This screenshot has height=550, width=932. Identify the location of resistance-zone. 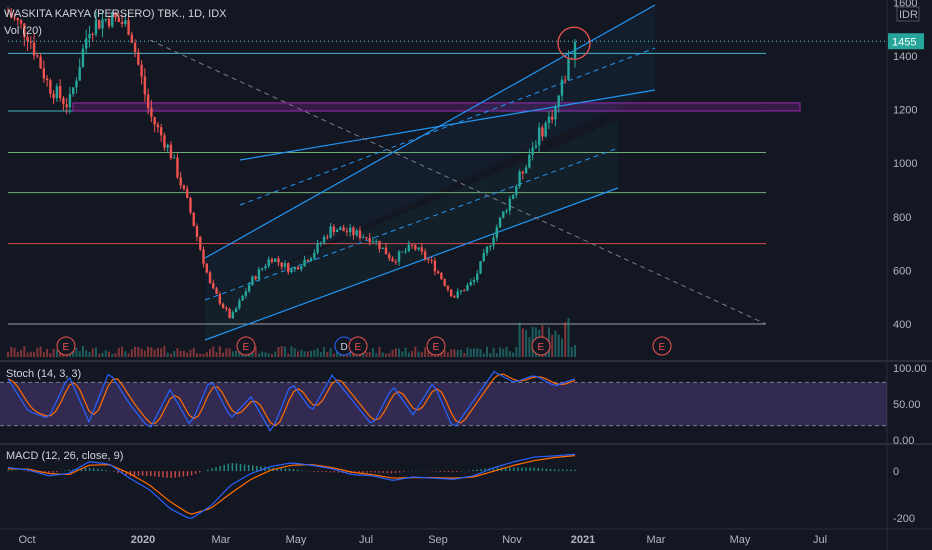
(436, 107).